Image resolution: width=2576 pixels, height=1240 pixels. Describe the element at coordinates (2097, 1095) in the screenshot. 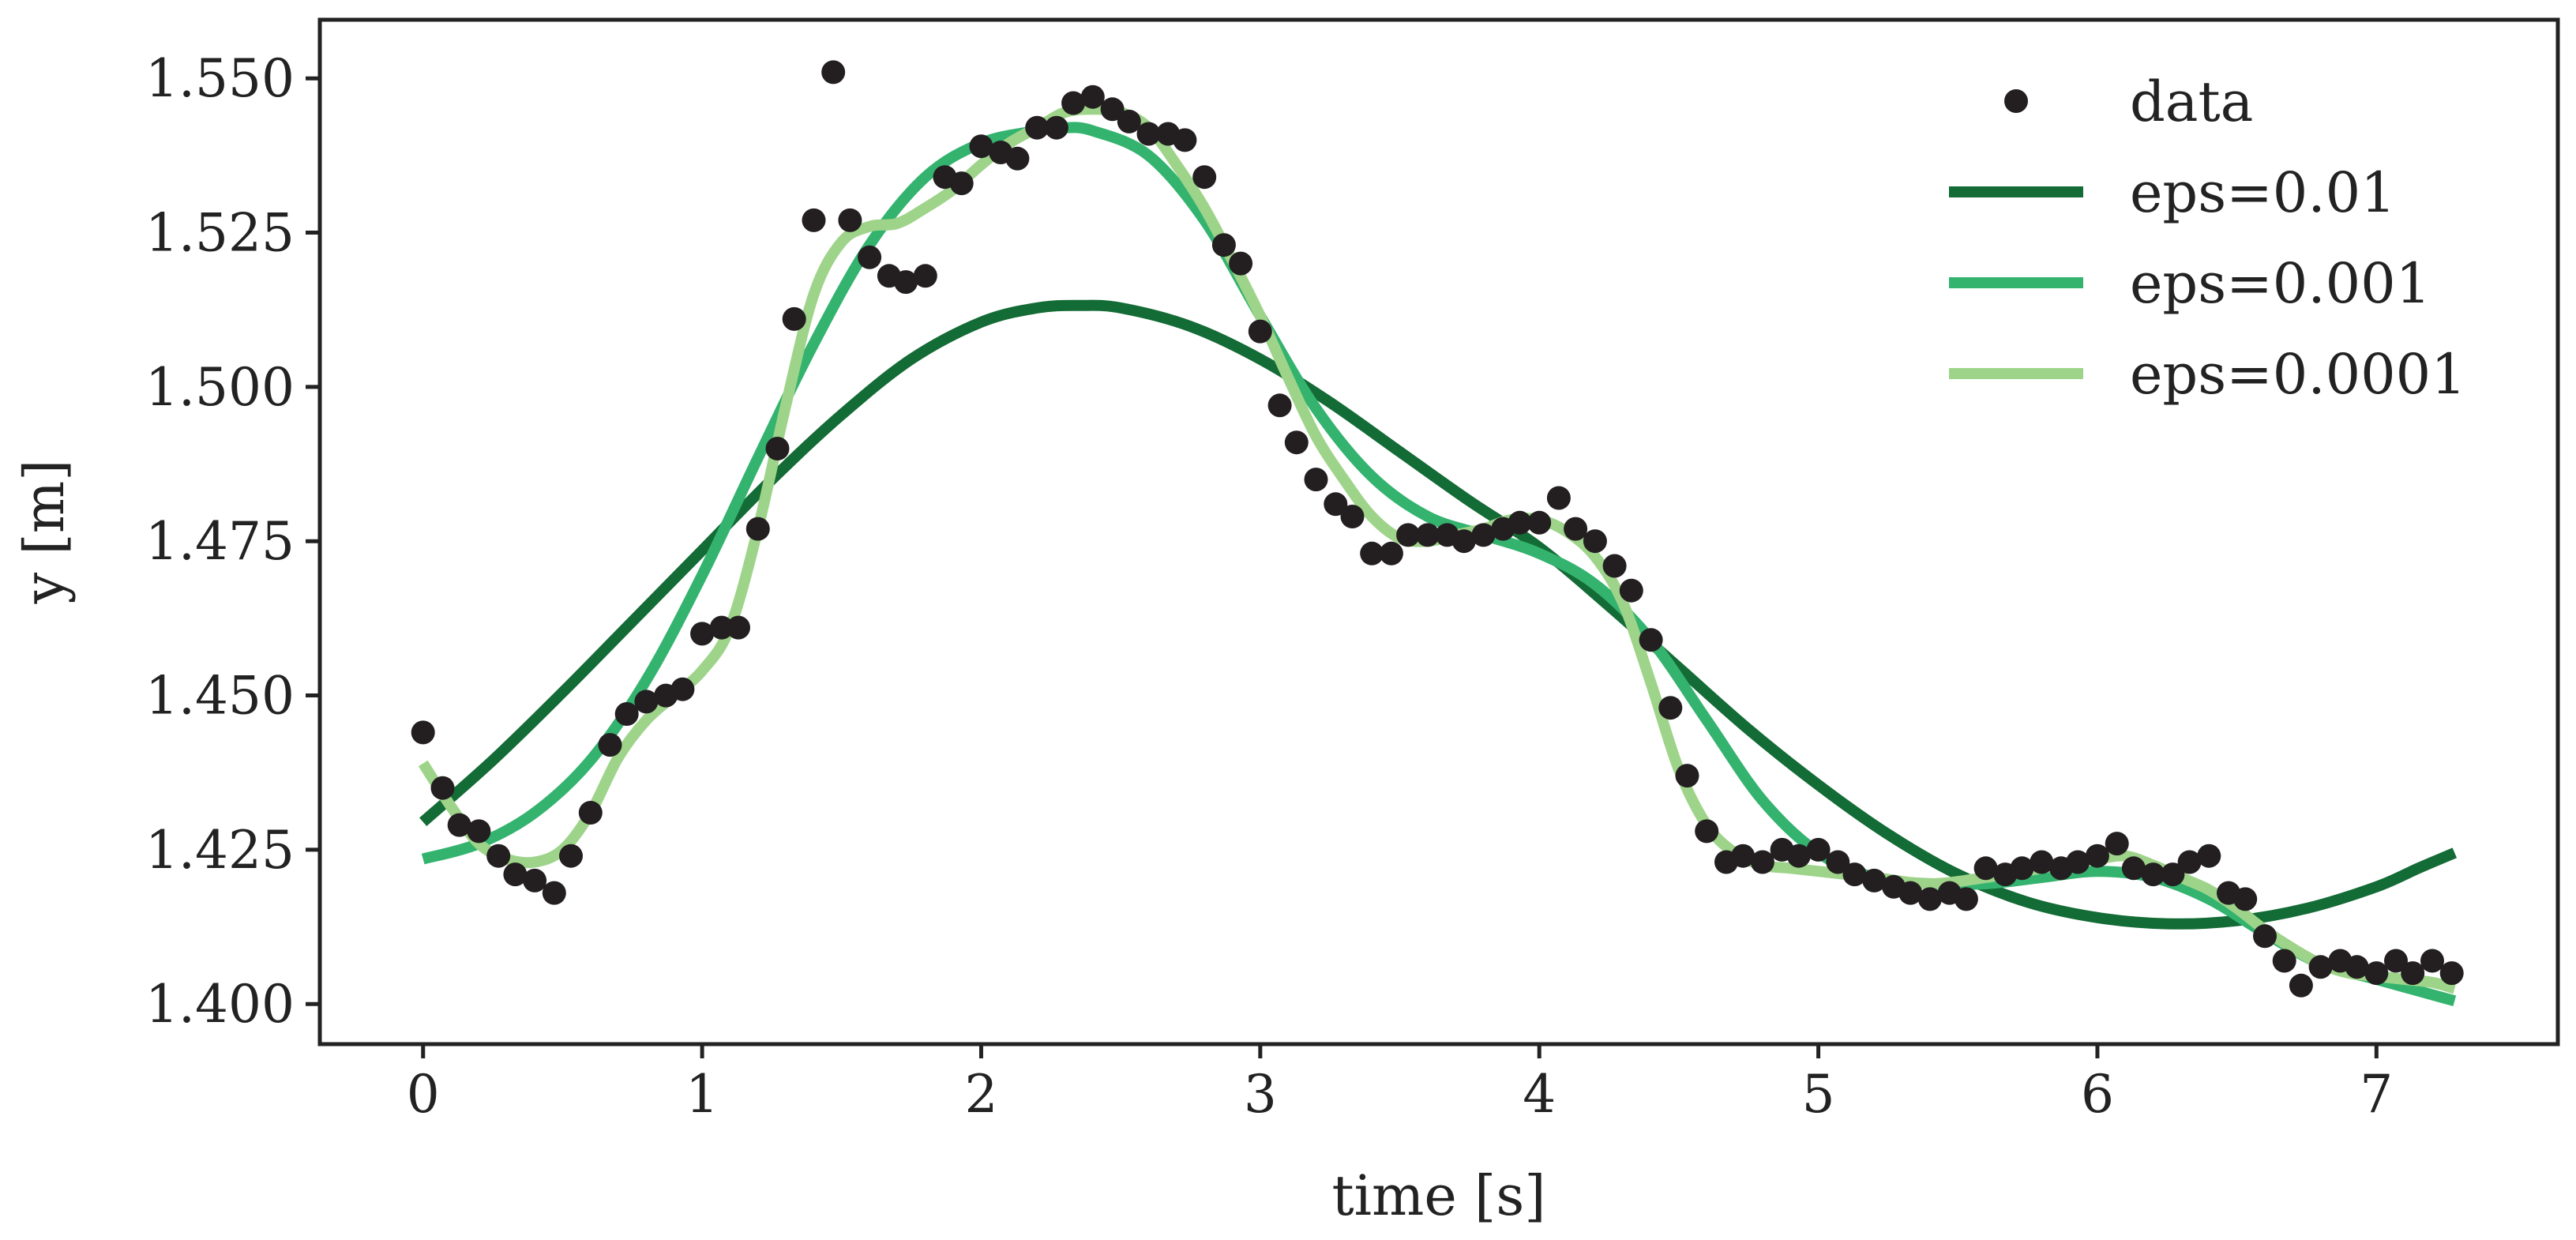

I see `x-tick-label: 6` at that location.